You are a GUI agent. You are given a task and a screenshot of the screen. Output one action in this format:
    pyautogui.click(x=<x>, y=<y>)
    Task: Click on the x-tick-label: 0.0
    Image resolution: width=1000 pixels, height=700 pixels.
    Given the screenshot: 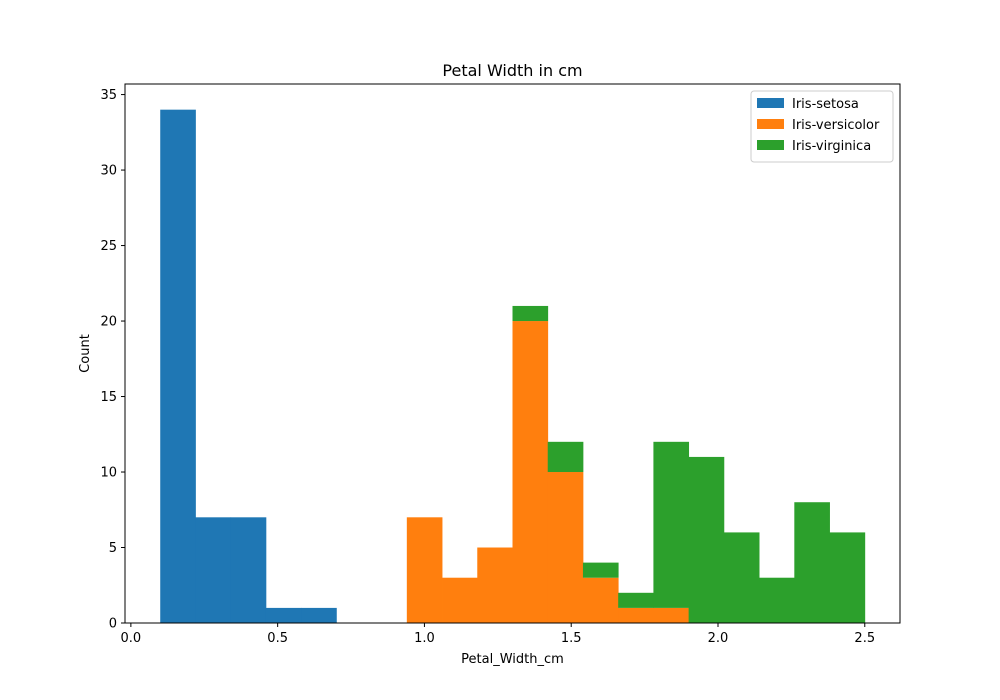 What is the action you would take?
    pyautogui.click(x=131, y=638)
    